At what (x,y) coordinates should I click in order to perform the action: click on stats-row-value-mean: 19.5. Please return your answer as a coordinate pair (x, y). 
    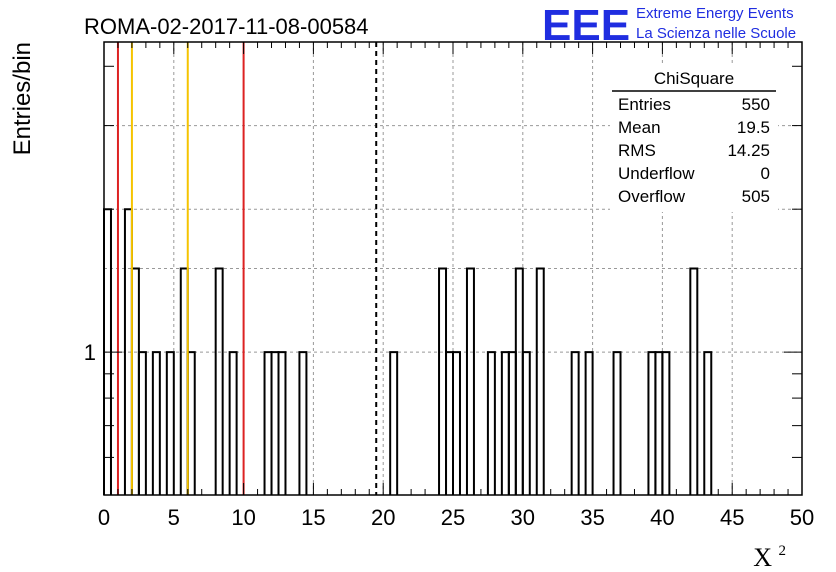
    Looking at the image, I should click on (753, 127).